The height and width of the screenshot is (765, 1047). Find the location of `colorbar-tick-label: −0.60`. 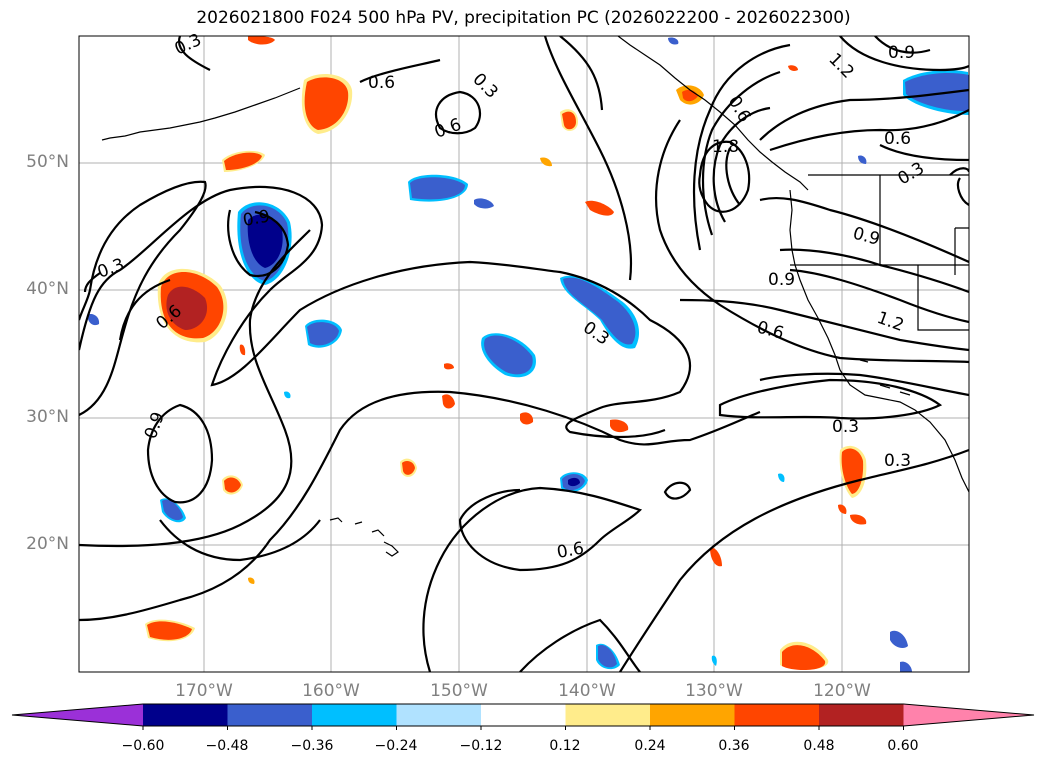

colorbar-tick-label: −0.60 is located at coordinates (143, 746).